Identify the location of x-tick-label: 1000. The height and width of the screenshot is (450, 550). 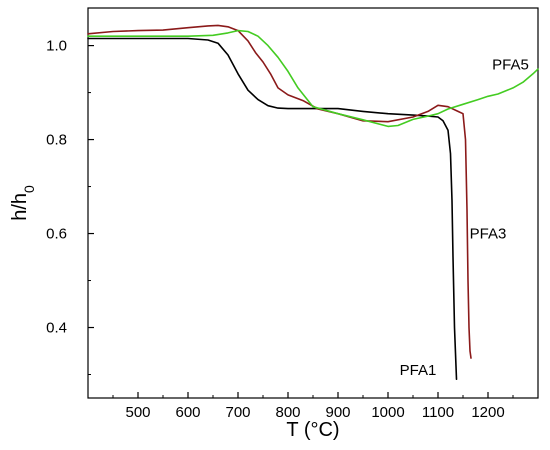
(387, 412).